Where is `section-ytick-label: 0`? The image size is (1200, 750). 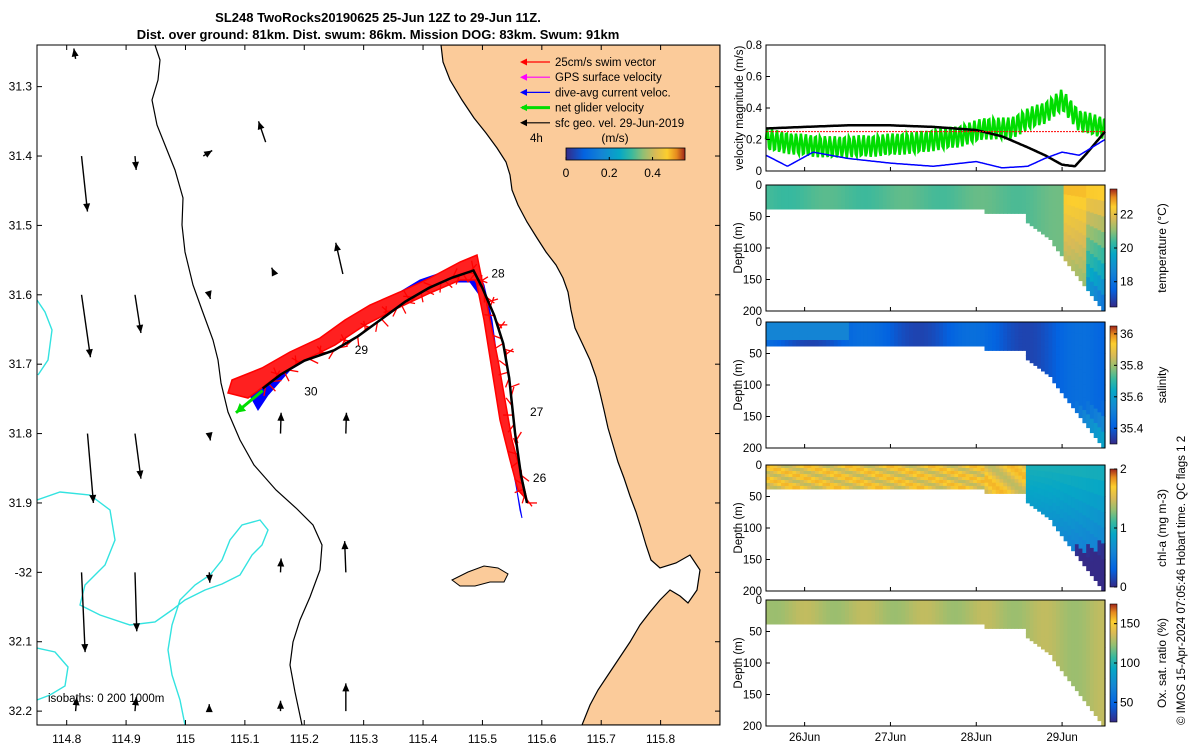
section-ytick-label: 0 is located at coordinates (759, 466).